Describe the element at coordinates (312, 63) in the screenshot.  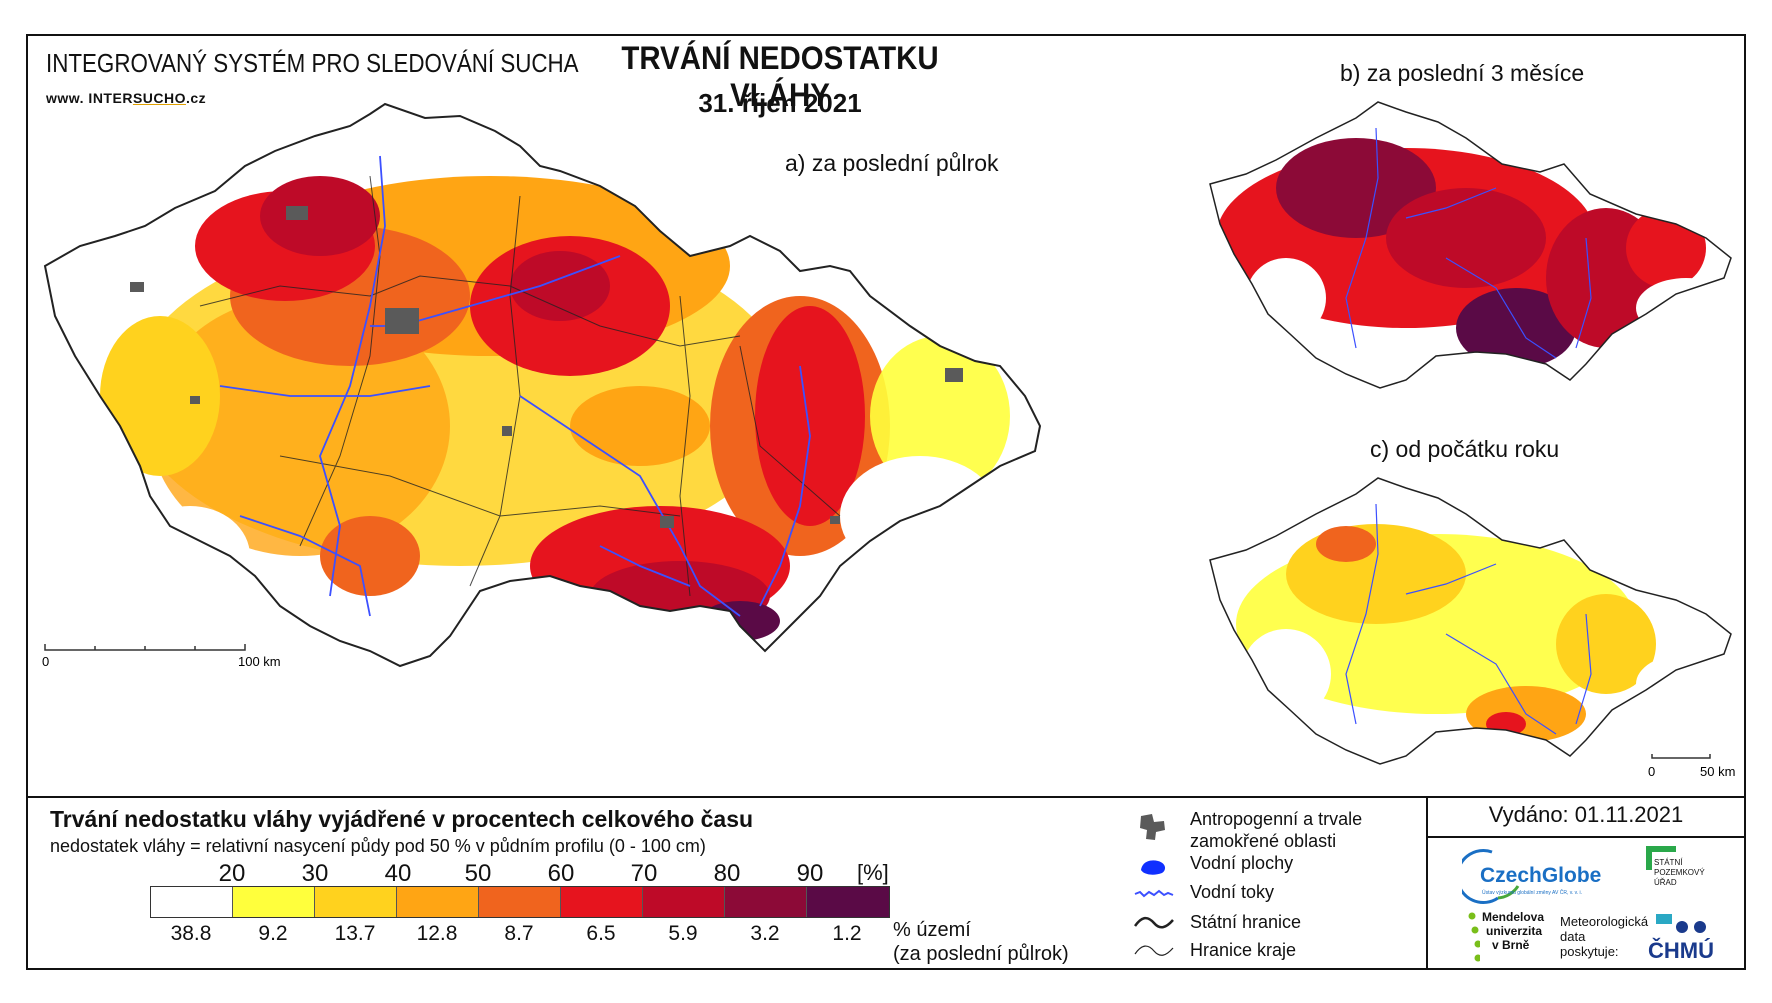
I see `system-title: INTEGROVANÝ SYSTÉM PRO SLEDOVÁNÍ SUCHA` at that location.